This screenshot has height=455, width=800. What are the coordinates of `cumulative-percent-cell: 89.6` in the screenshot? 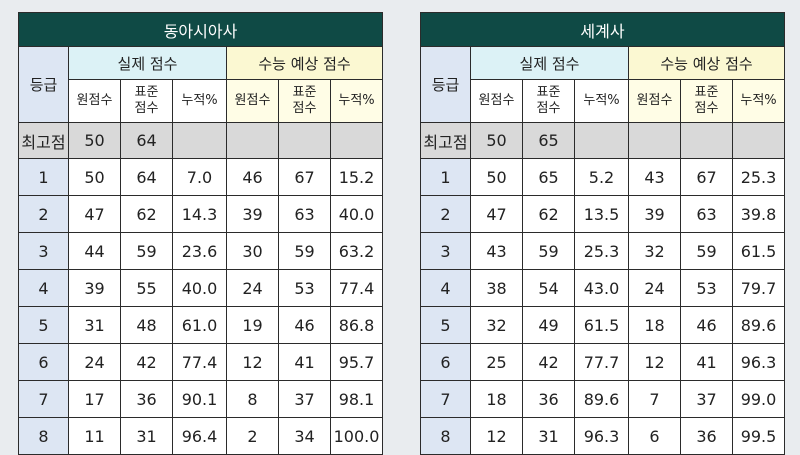 It's located at (601, 399).